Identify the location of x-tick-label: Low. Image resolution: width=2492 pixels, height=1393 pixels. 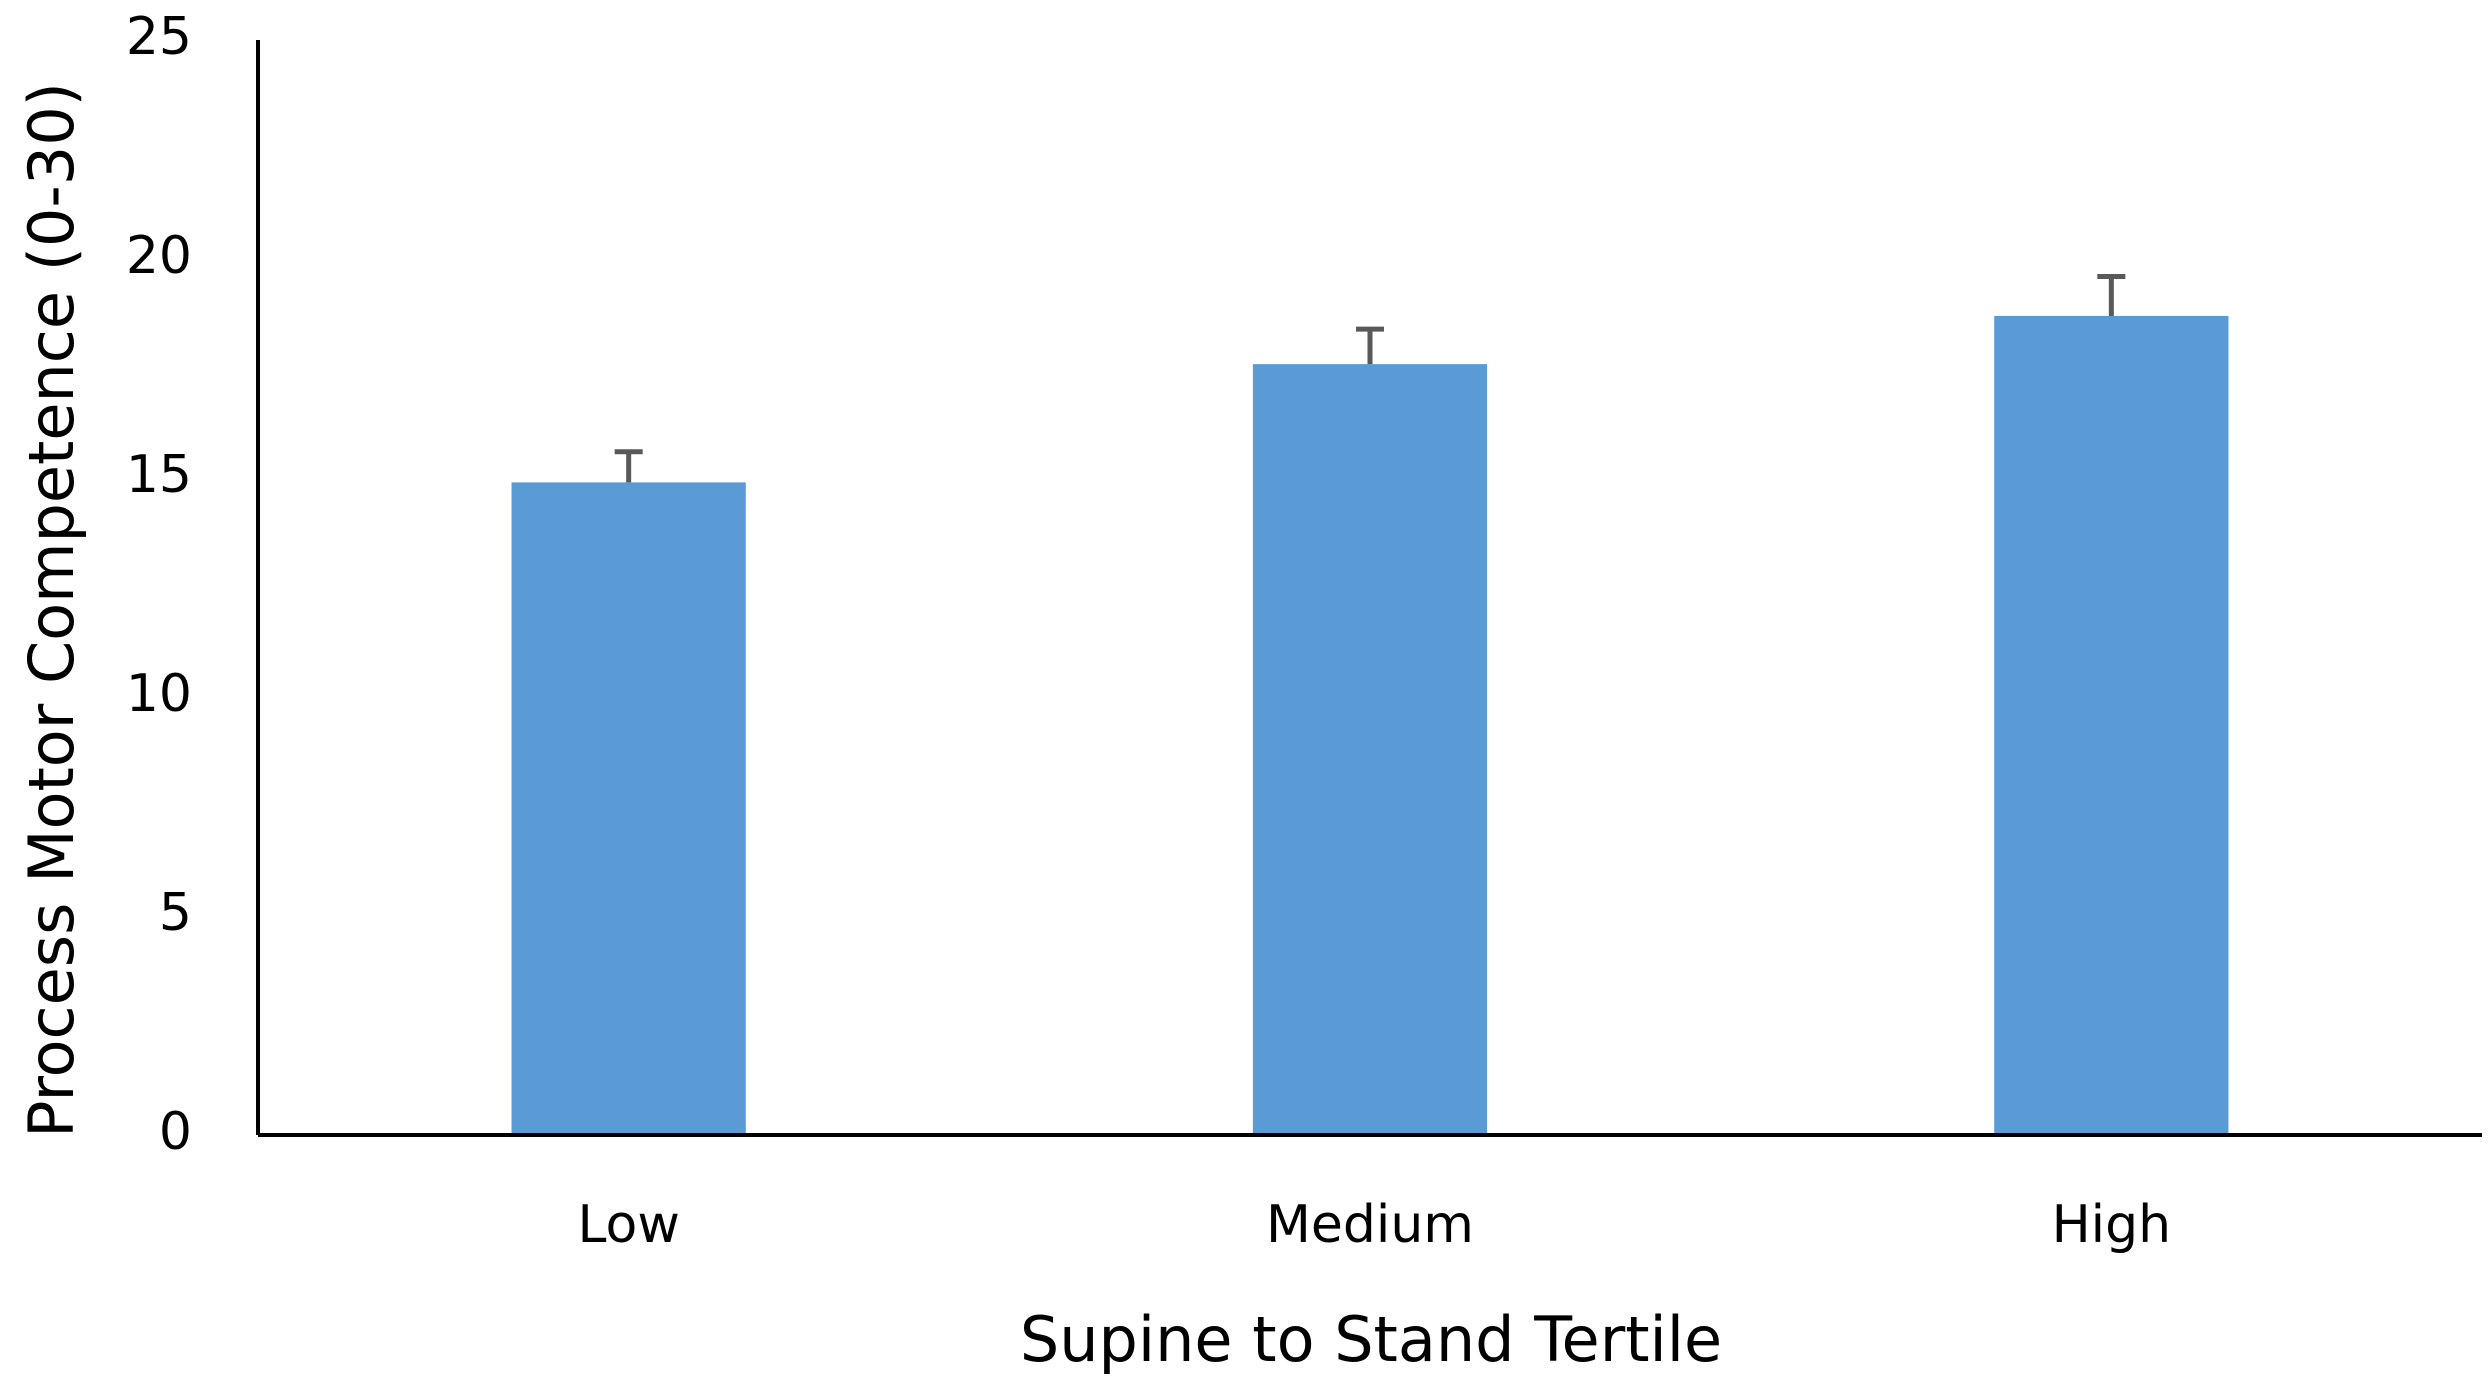
(628, 1225).